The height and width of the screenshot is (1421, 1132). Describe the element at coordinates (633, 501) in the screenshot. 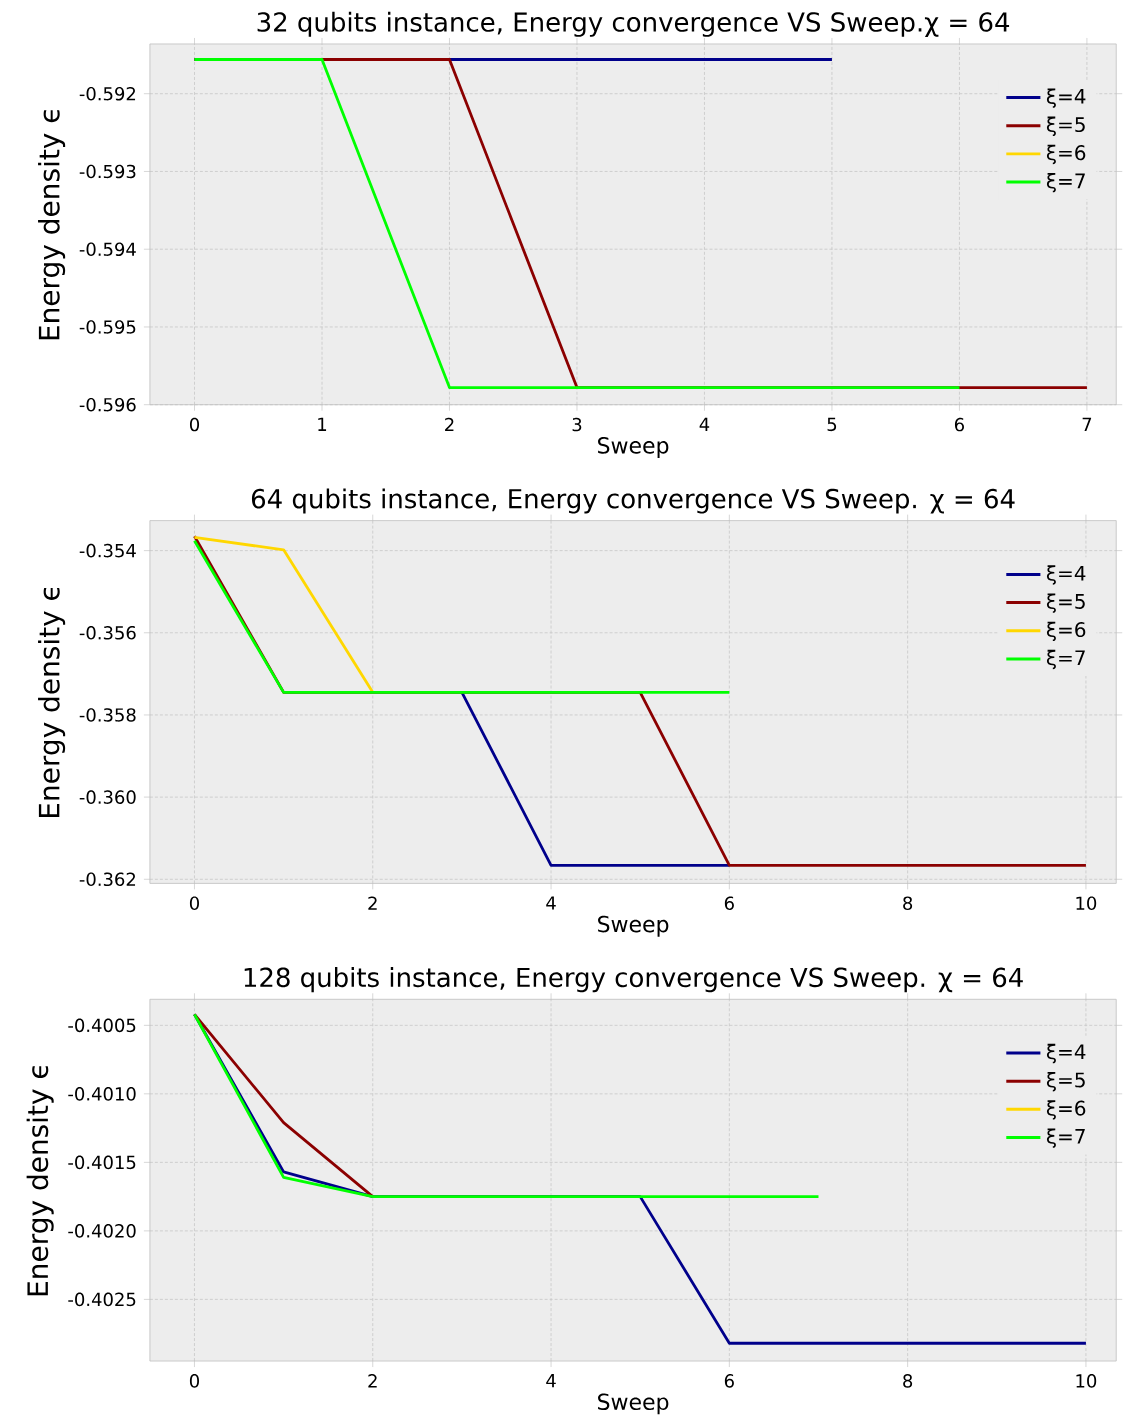

I see `chart-title: 64 qubits instance, Energy convergence VS Sweep. χ = 64` at that location.